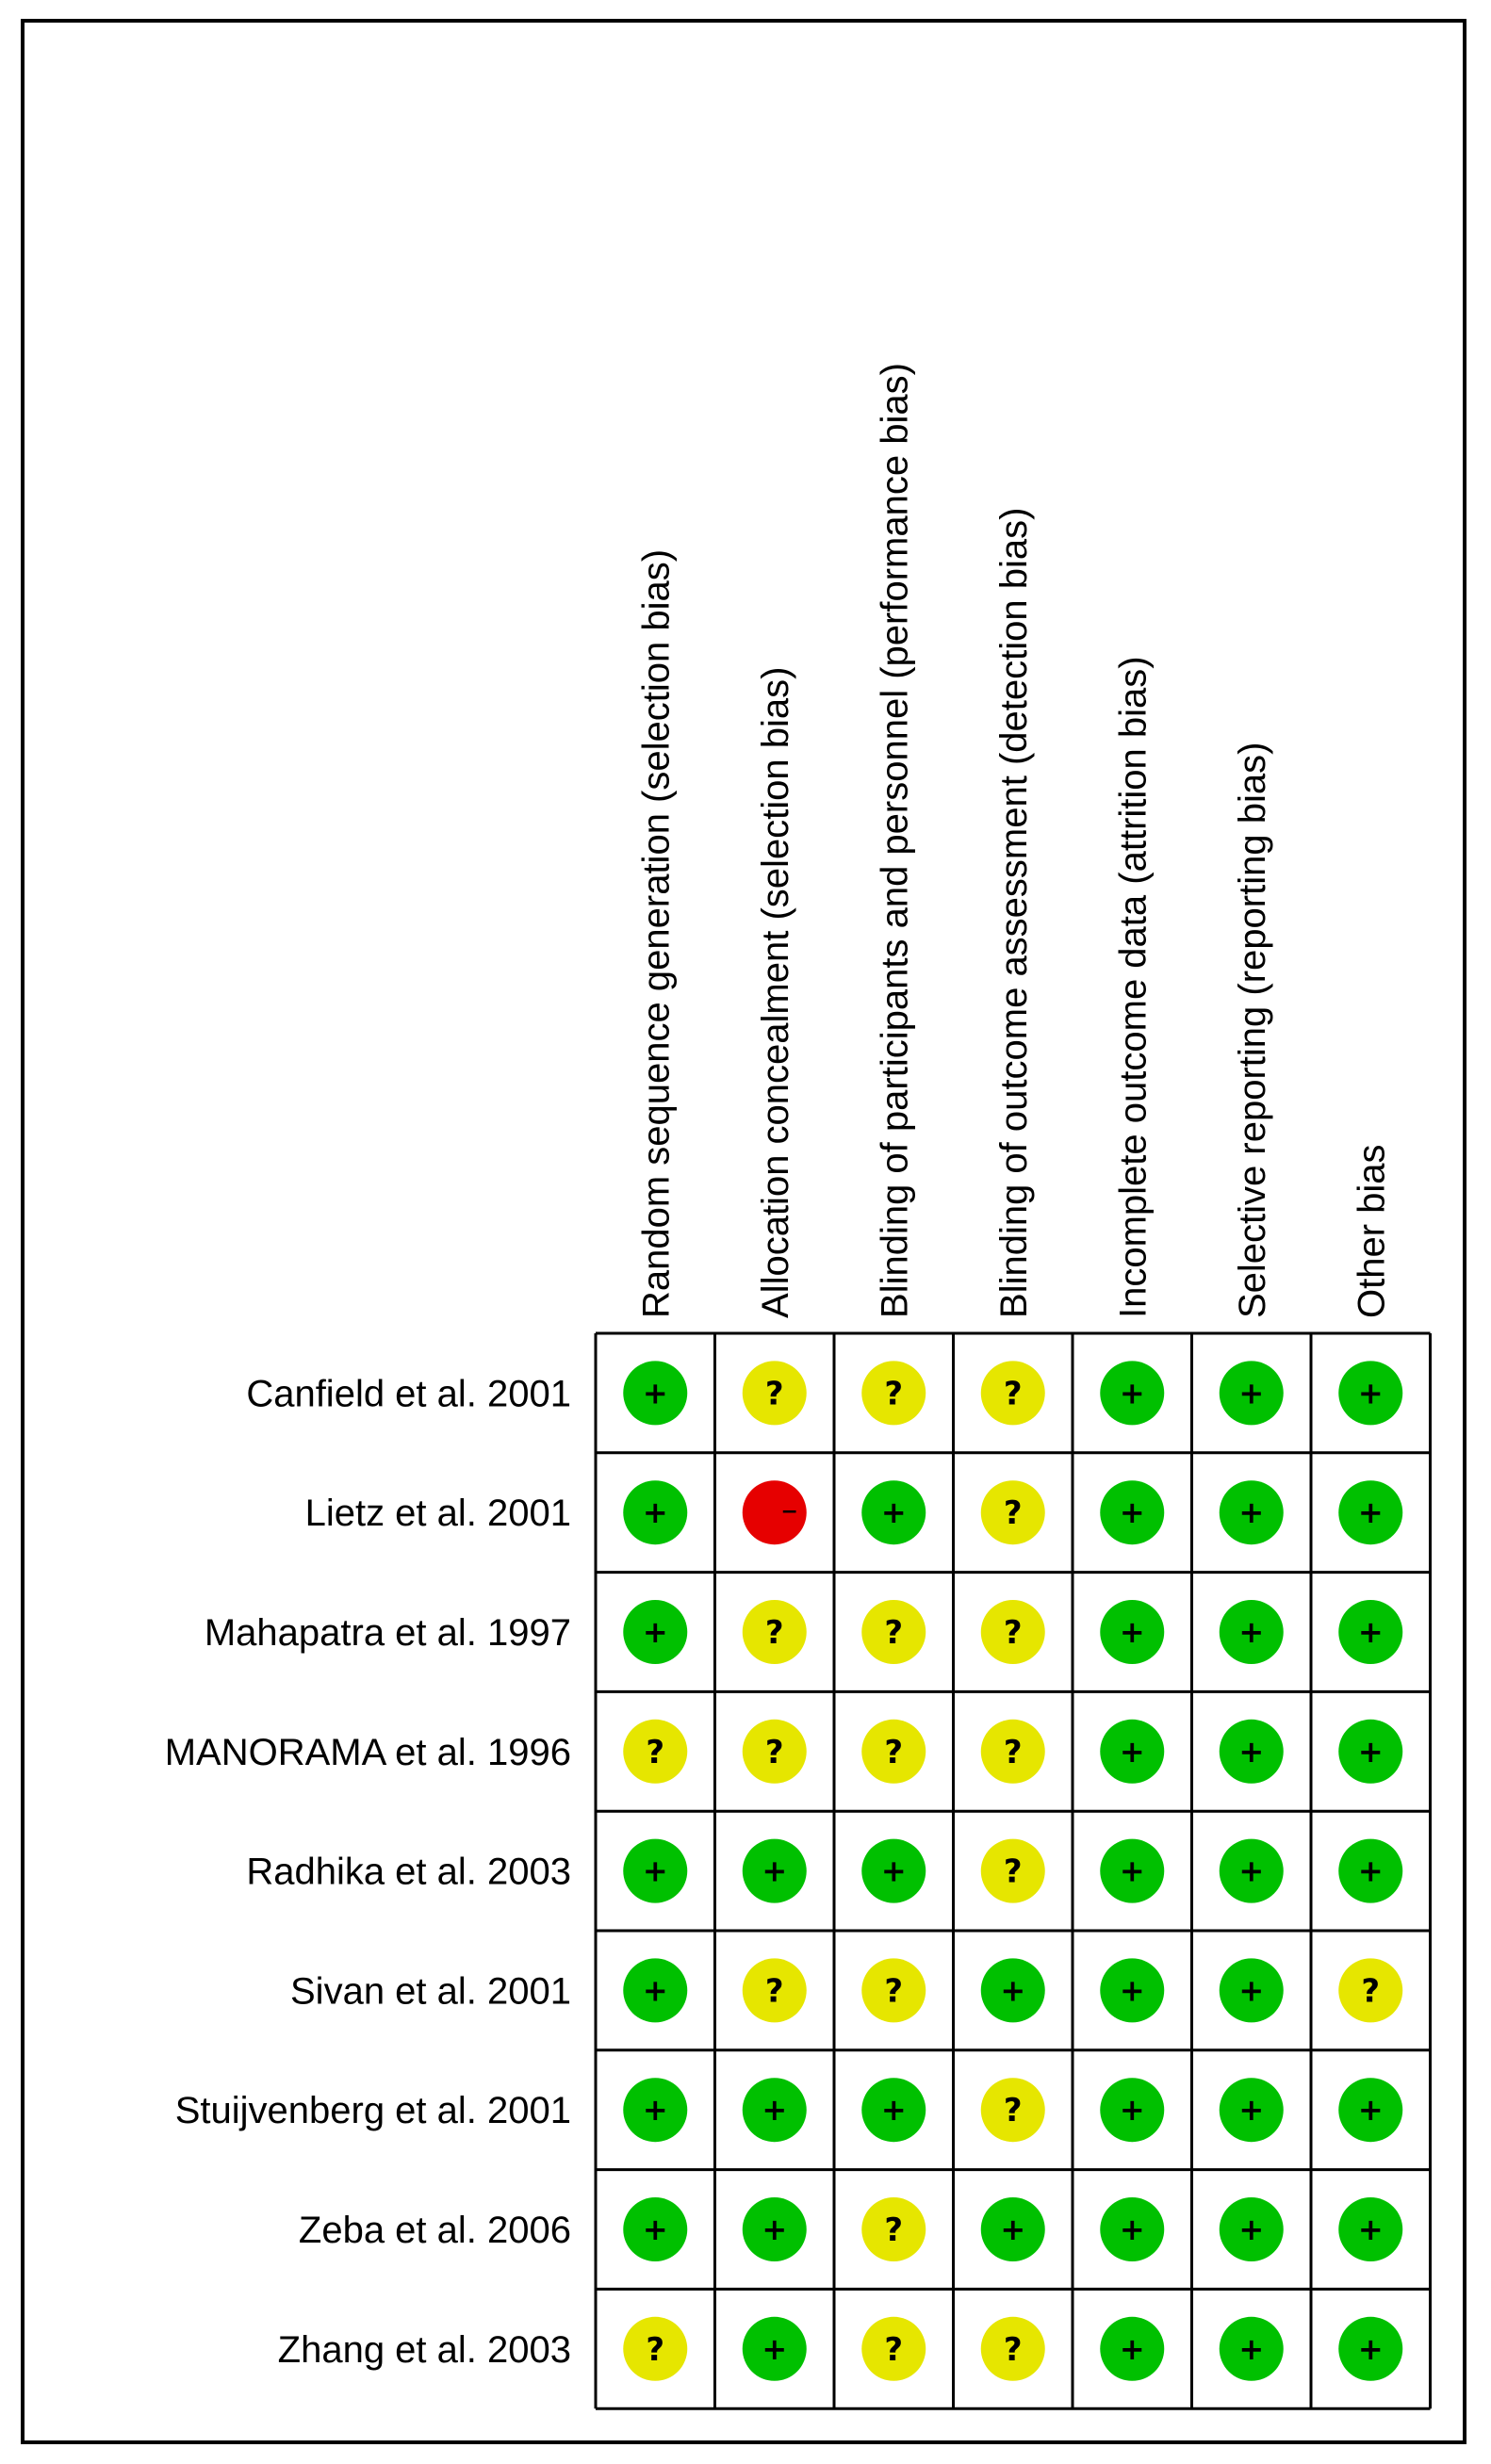  What do you see at coordinates (1371, 1231) in the screenshot?
I see `domain-label-7: Other bias` at bounding box center [1371, 1231].